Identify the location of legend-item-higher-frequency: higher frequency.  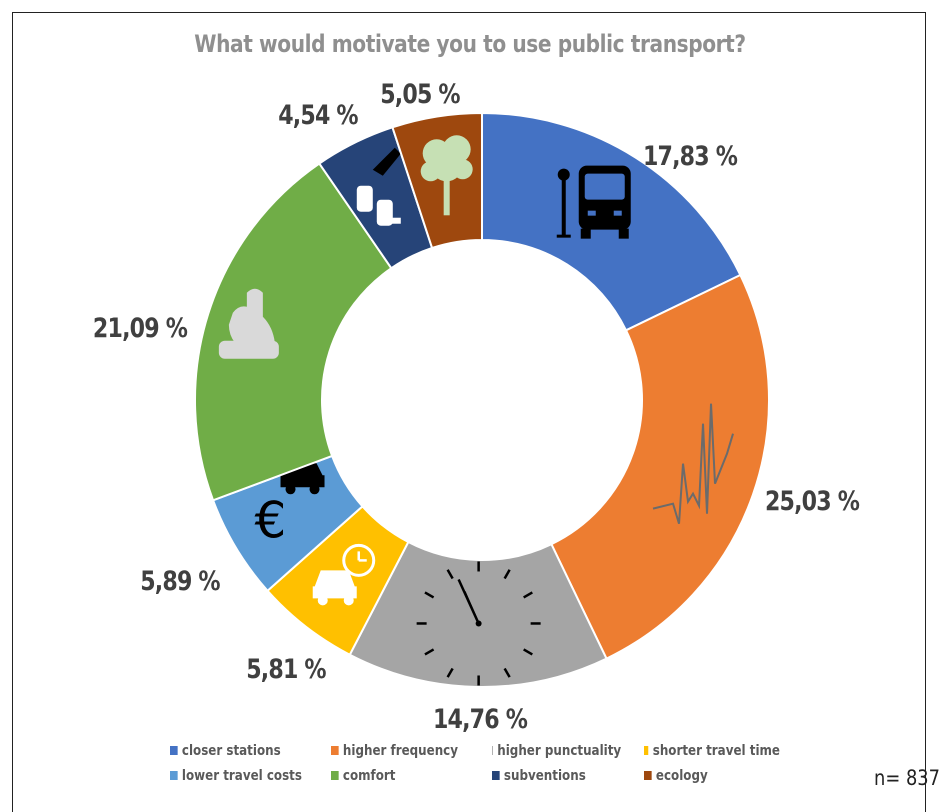
(399, 751).